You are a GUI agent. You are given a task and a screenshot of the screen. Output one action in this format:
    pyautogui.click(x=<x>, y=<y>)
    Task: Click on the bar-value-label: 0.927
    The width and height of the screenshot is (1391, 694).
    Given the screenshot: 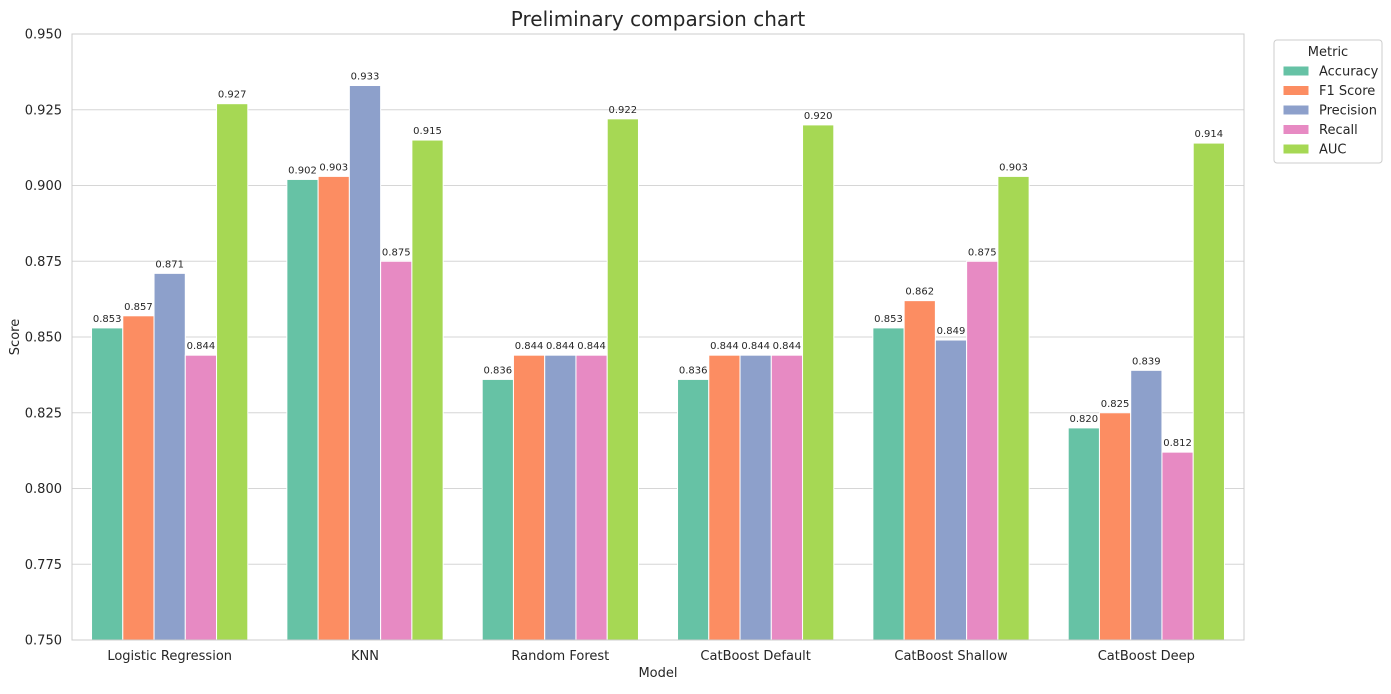 What is the action you would take?
    pyautogui.click(x=232, y=95)
    